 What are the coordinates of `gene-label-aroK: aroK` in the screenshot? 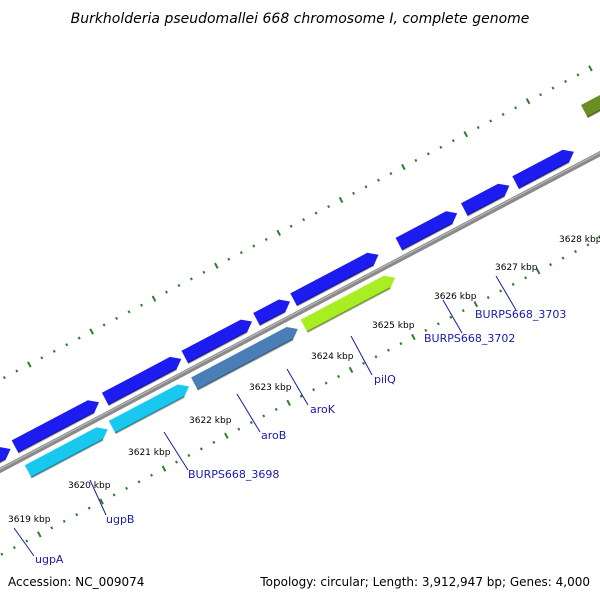 It's located at (323, 409).